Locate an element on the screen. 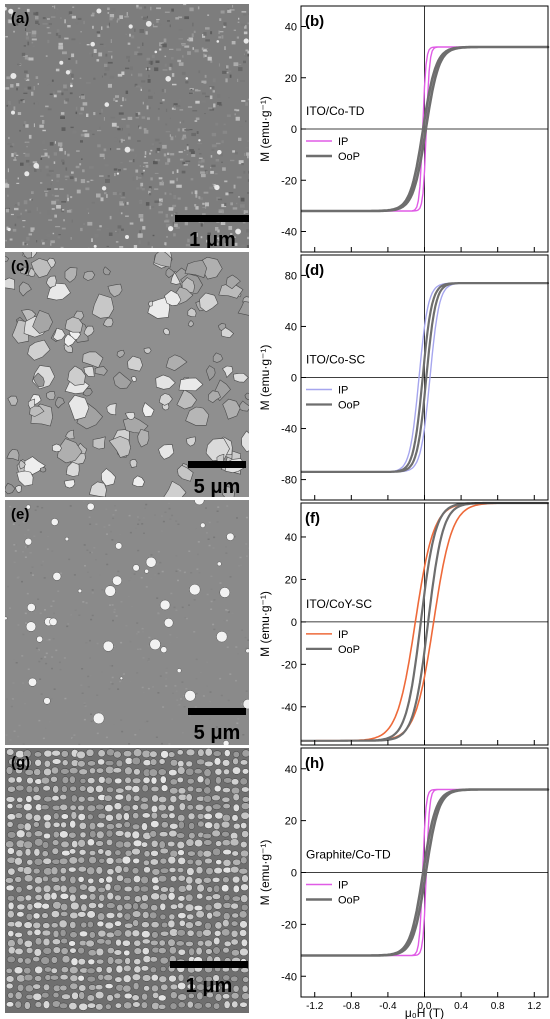 The width and height of the screenshot is (550, 1019). x-tick-label: 0.0 is located at coordinates (425, 1006).